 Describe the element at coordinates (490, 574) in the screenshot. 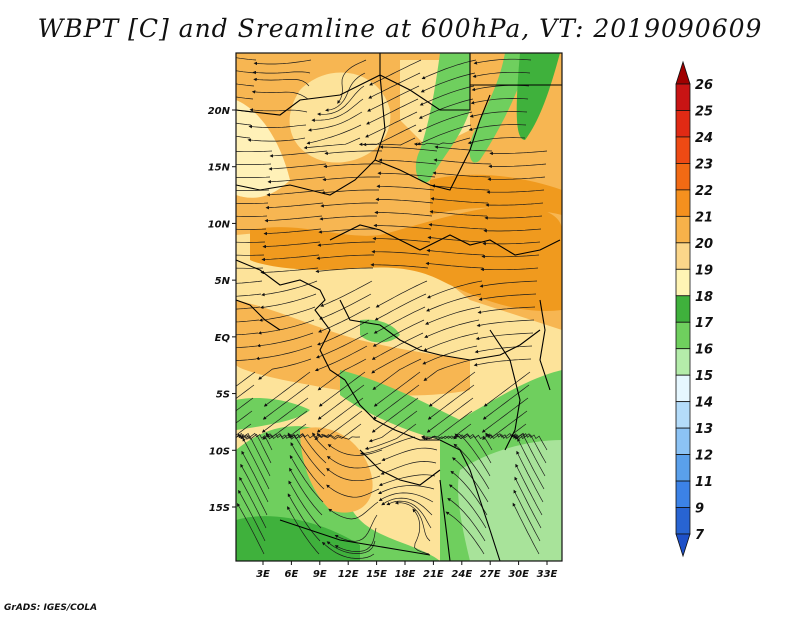

I see `lon-tick-label: 27E` at that location.